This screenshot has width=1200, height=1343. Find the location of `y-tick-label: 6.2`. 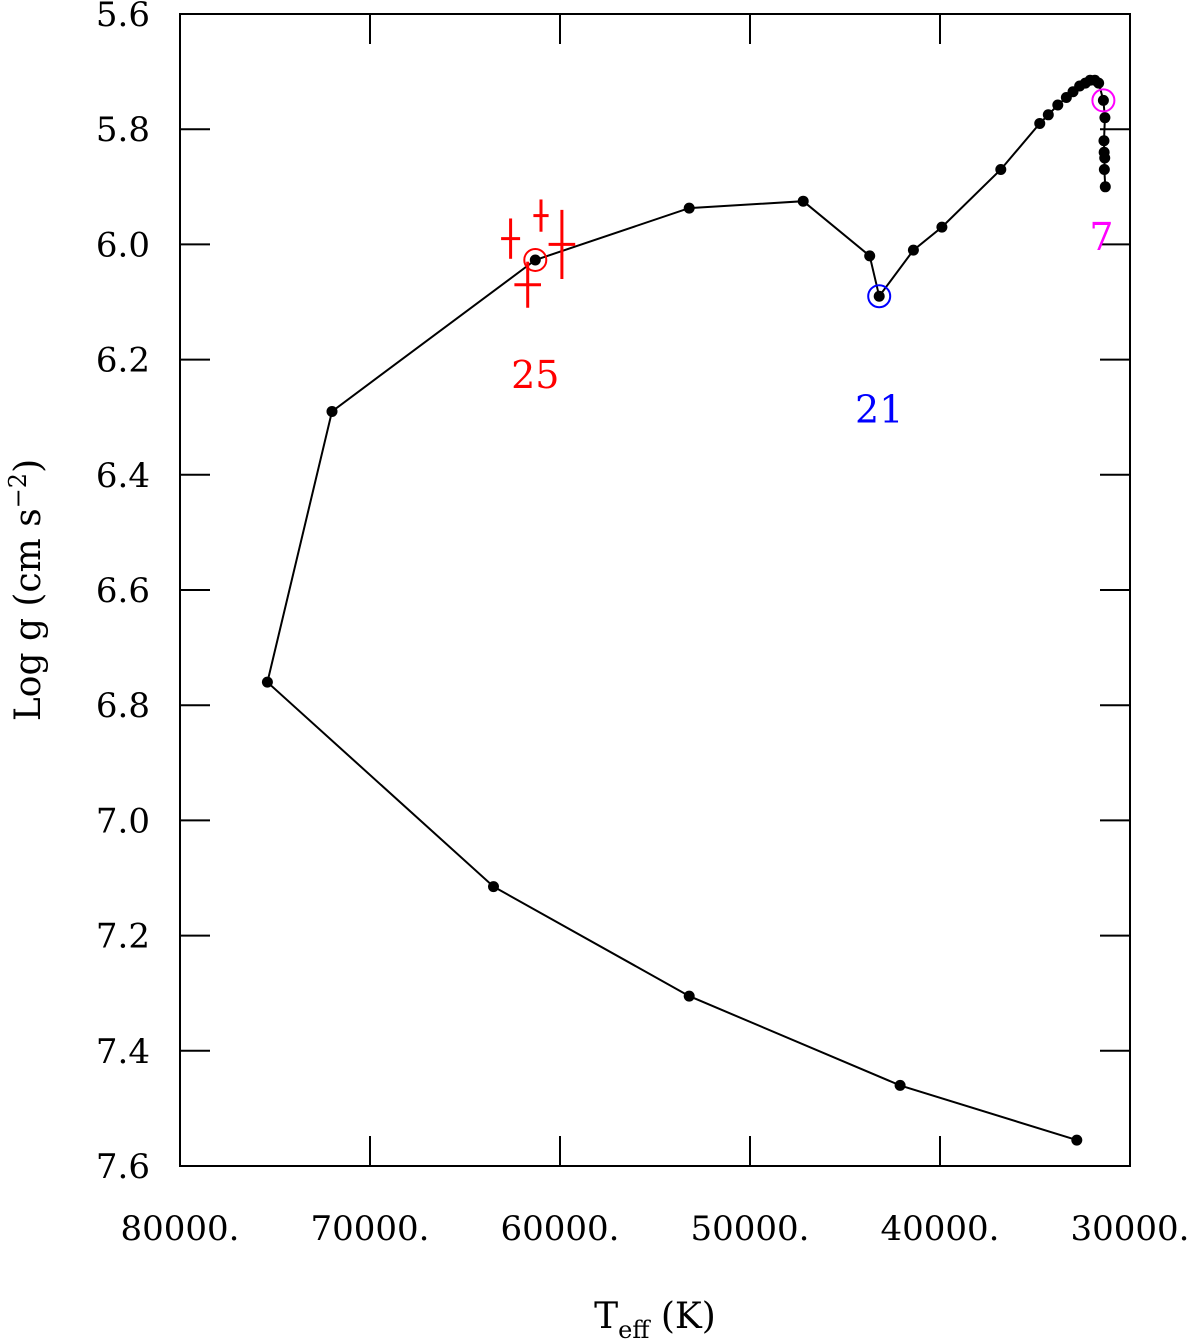

y-tick-label: 6.2 is located at coordinates (123, 361).